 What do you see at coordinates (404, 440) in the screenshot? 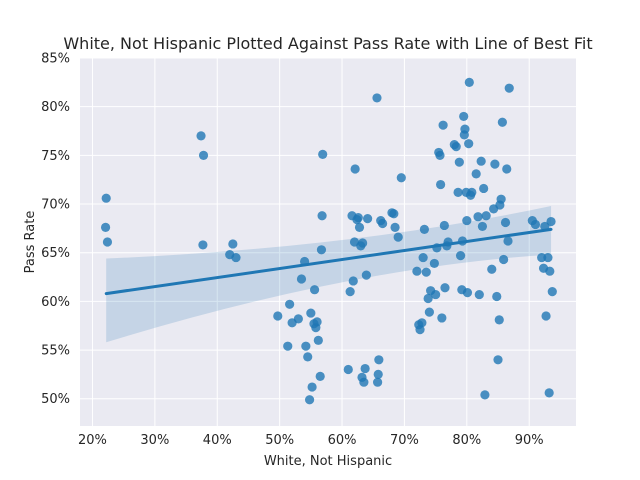
I see `x-tick-label: 70%` at bounding box center [404, 440].